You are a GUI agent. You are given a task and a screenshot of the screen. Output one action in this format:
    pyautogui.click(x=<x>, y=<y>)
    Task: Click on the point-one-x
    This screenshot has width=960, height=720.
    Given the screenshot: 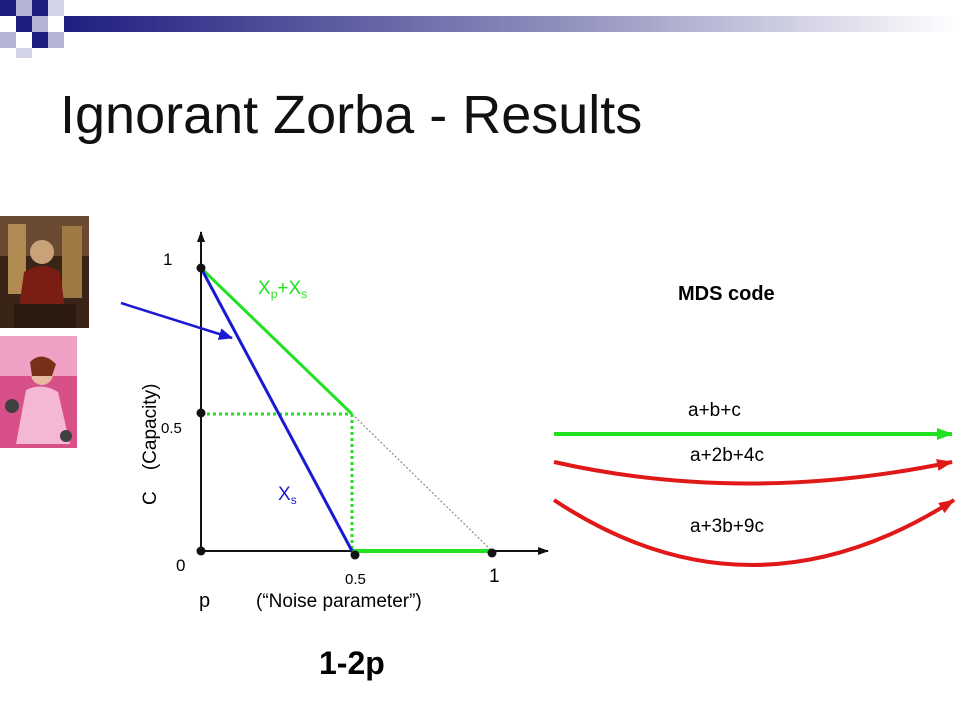 What is the action you would take?
    pyautogui.click(x=492, y=553)
    